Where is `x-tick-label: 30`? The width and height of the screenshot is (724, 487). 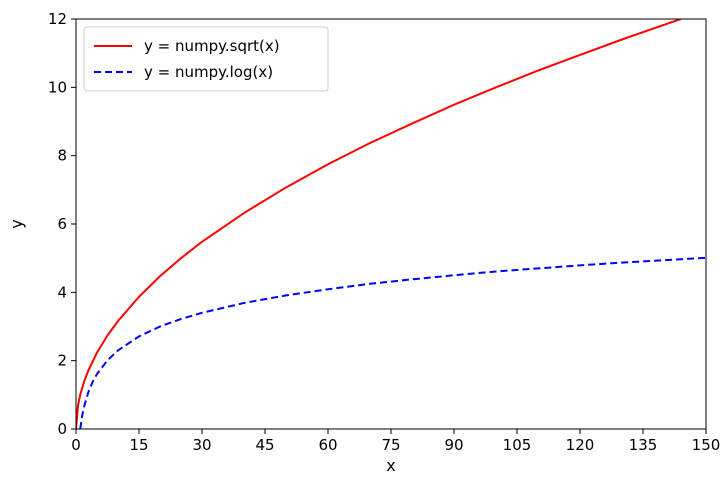 x-tick-label: 30 is located at coordinates (201, 445).